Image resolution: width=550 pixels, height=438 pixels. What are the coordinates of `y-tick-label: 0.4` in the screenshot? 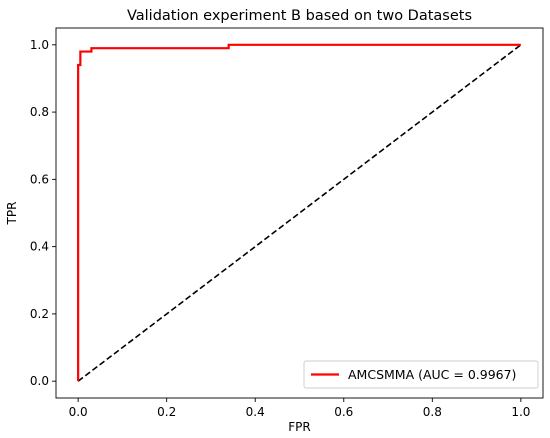 It's located at (39, 247).